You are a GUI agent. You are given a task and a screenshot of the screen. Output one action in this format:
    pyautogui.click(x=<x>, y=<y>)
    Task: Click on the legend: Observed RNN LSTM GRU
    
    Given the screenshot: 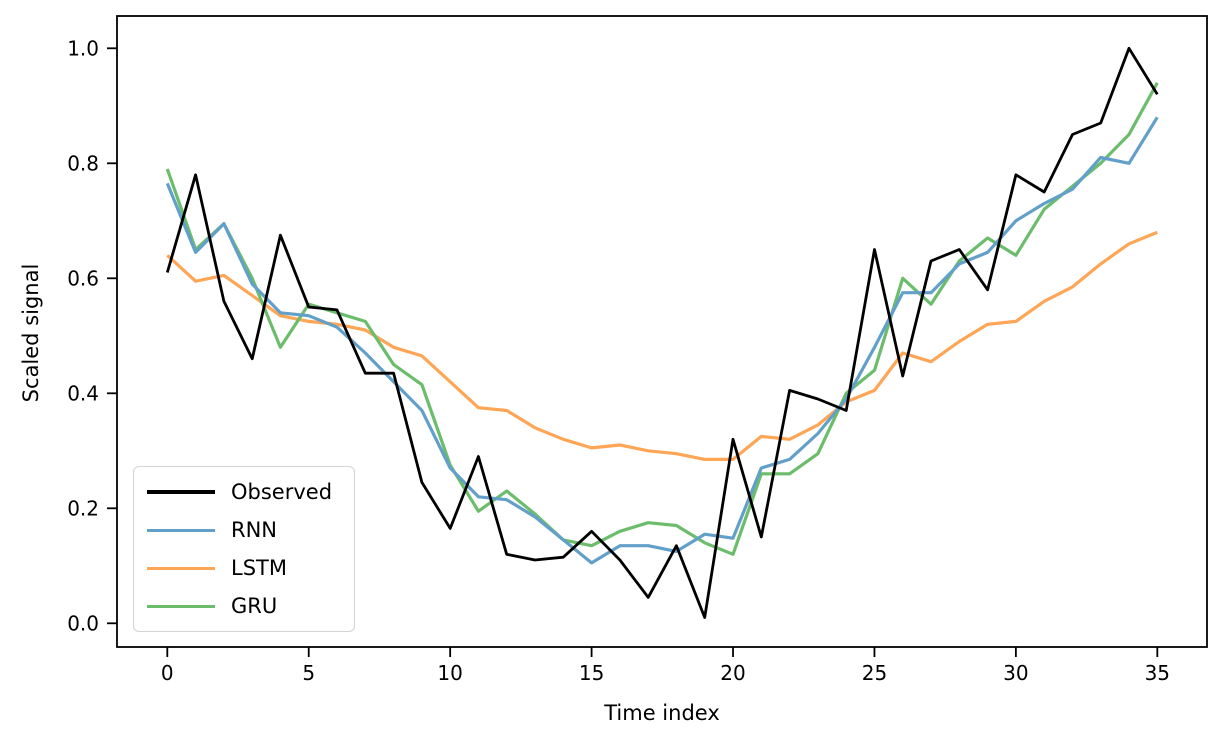 What is the action you would take?
    pyautogui.click(x=244, y=549)
    